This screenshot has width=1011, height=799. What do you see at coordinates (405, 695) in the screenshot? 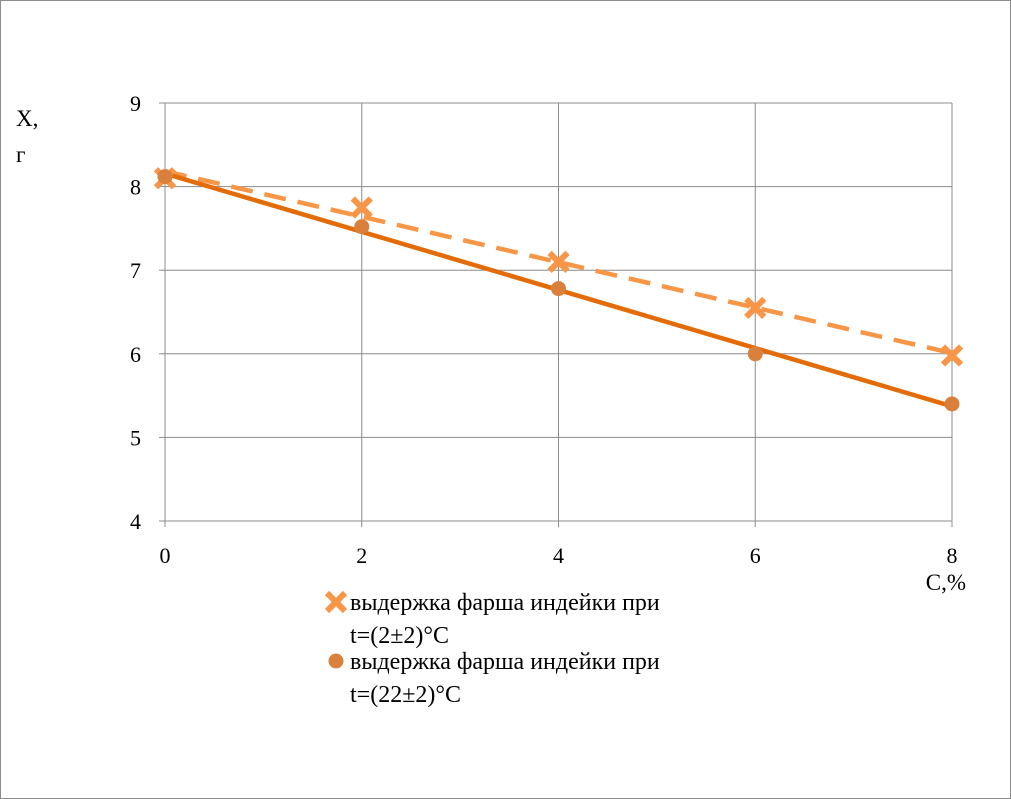
I see `legend-label-2-line2: t=(22±2)°C` at bounding box center [405, 695].